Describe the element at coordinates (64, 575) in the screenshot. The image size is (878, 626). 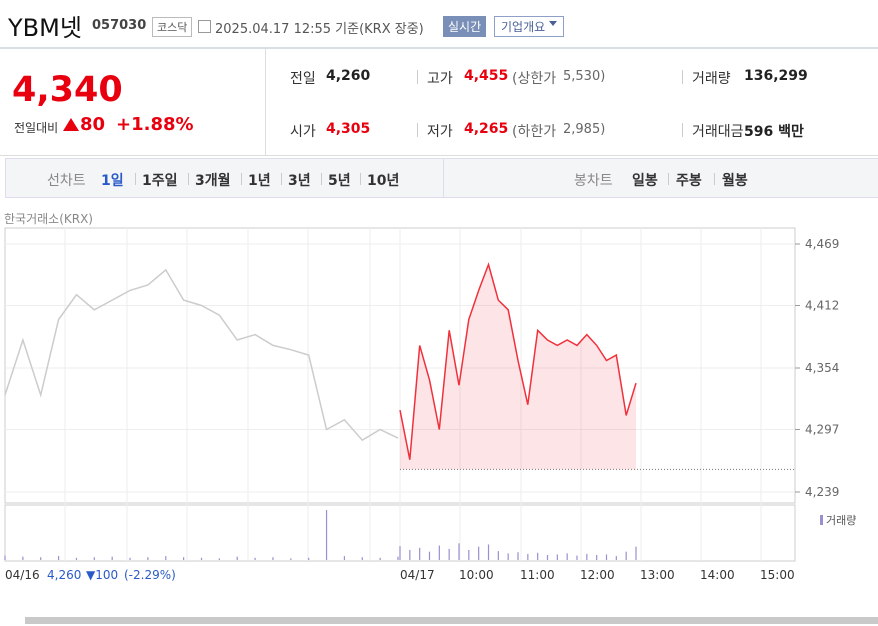
I see `summary-close: 4,260` at that location.